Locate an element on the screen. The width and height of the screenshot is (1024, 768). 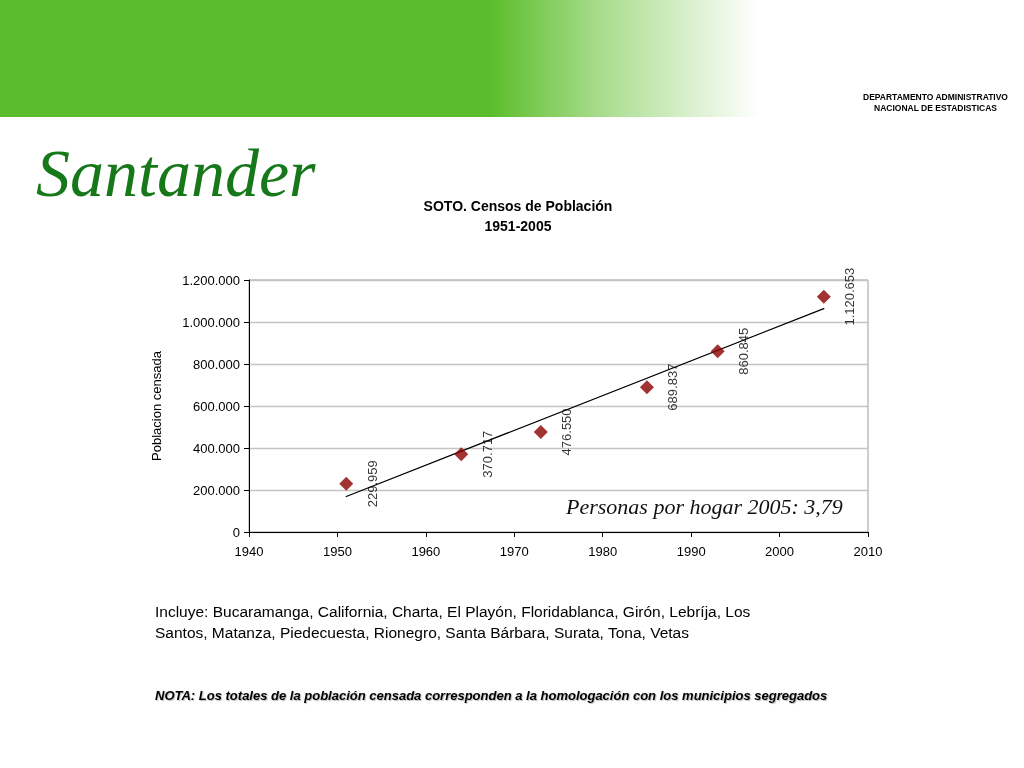
chart-subtitle: SOTO. Censos de Población 1951-2005 is located at coordinates (518, 216).